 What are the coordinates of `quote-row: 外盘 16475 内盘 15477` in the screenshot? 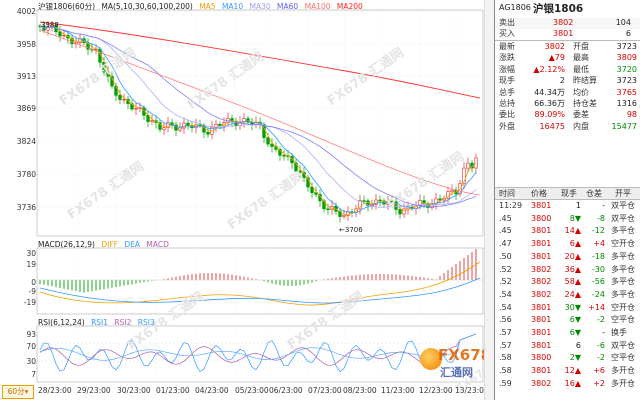 It's located at (567, 127).